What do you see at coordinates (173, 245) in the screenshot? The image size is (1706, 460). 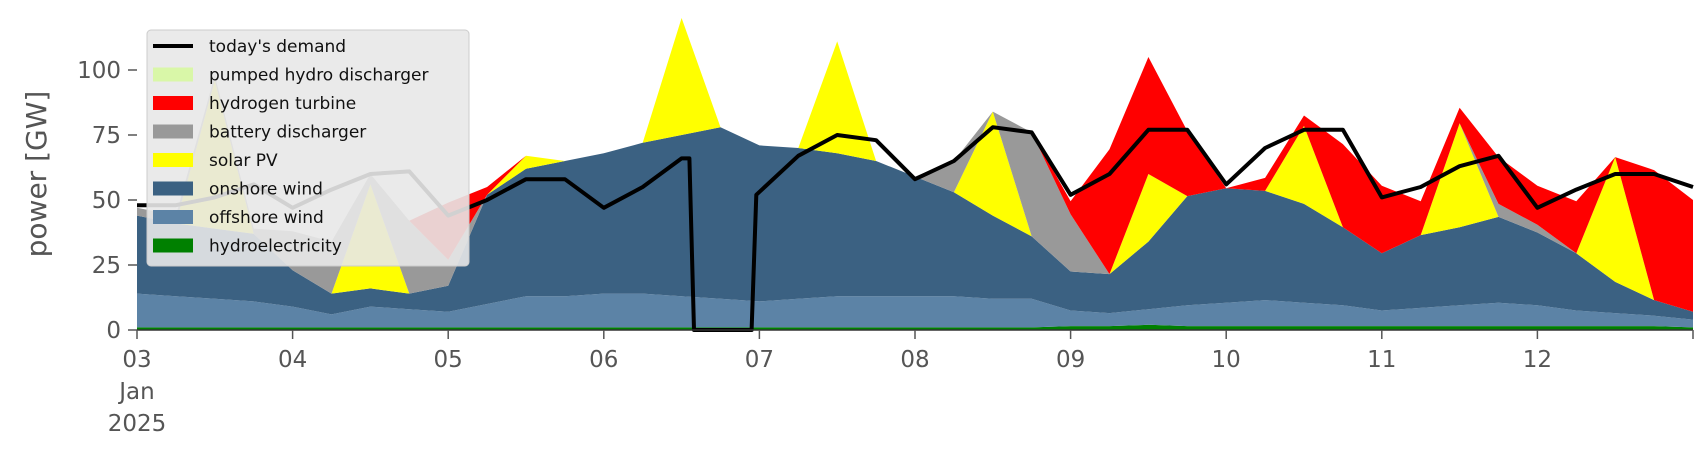 I see `legend-swatch-hydroelectricity` at bounding box center [173, 245].